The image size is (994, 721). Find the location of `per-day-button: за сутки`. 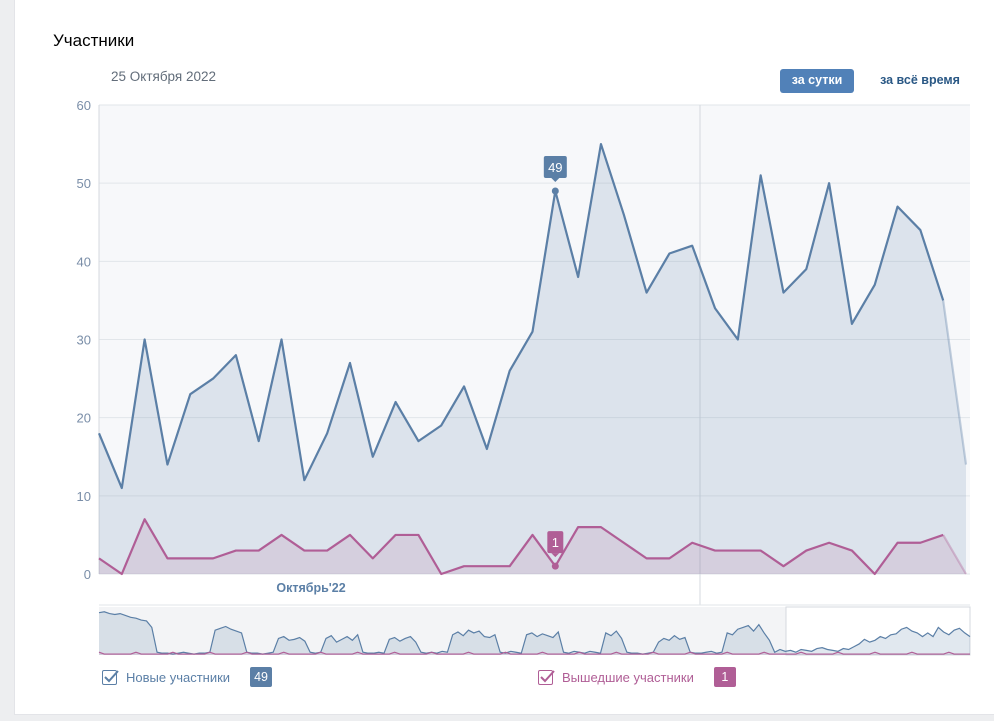

per-day-button: за сутки is located at coordinates (817, 81).